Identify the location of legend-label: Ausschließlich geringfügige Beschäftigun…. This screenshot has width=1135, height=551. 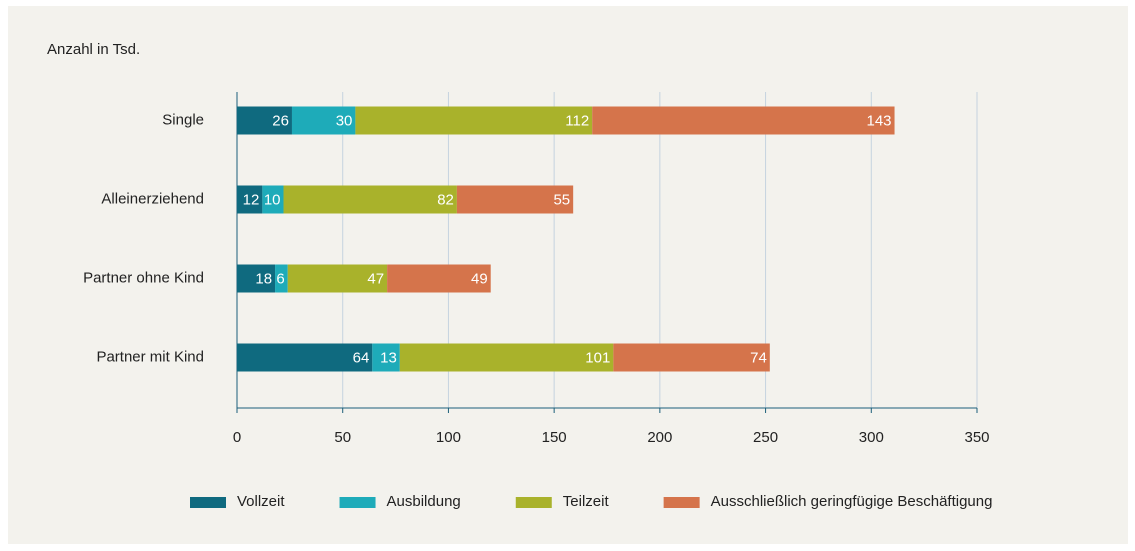
(852, 501).